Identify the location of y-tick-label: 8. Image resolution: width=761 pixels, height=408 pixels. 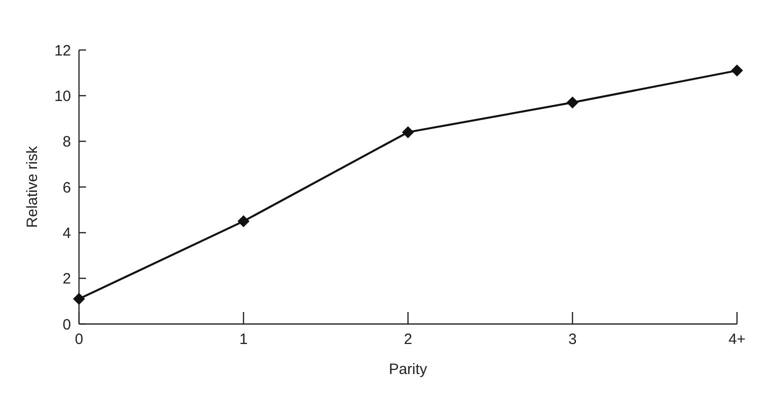
(66, 142).